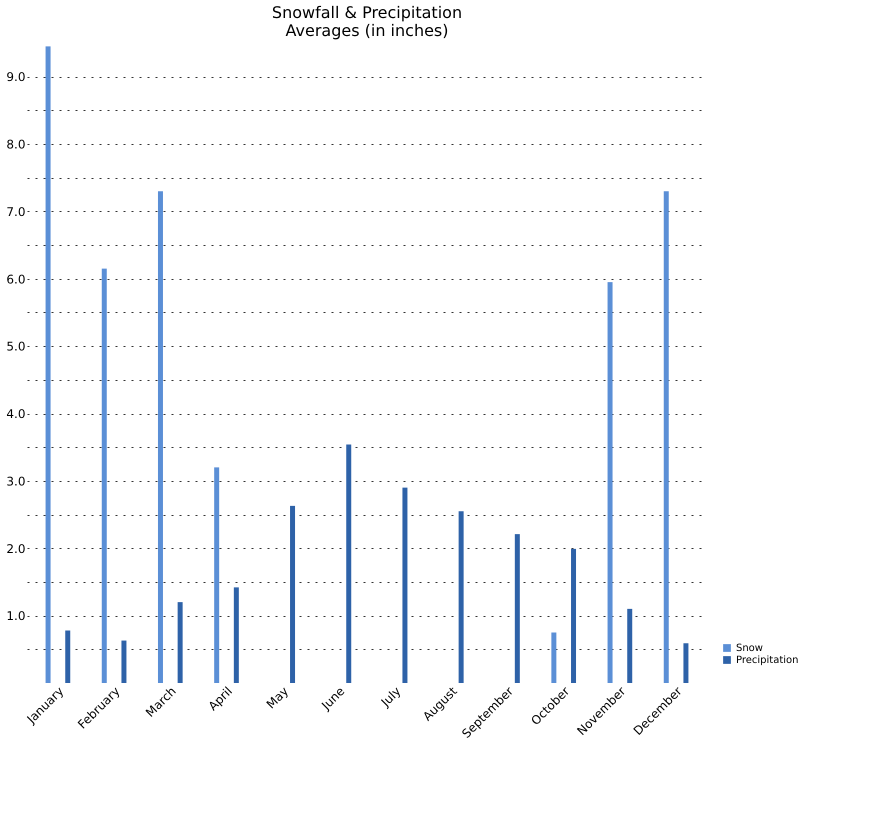  What do you see at coordinates (767, 660) in the screenshot?
I see `legend-label: Precipitation` at bounding box center [767, 660].